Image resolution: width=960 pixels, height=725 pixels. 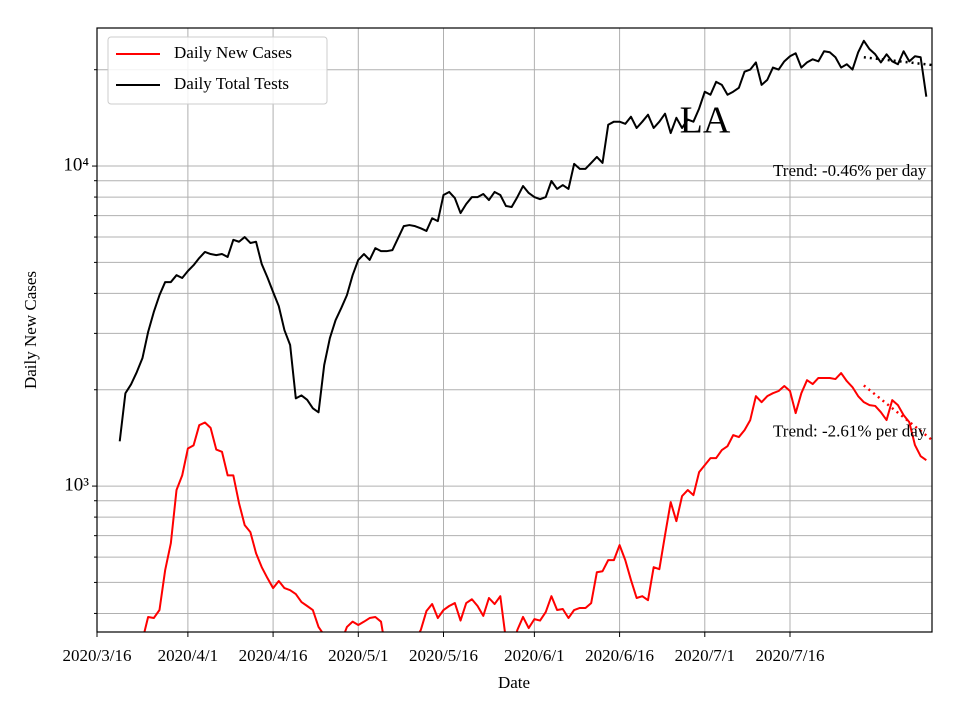 What do you see at coordinates (273, 655) in the screenshot?
I see `x-tick-label: 2020/4/16` at bounding box center [273, 655].